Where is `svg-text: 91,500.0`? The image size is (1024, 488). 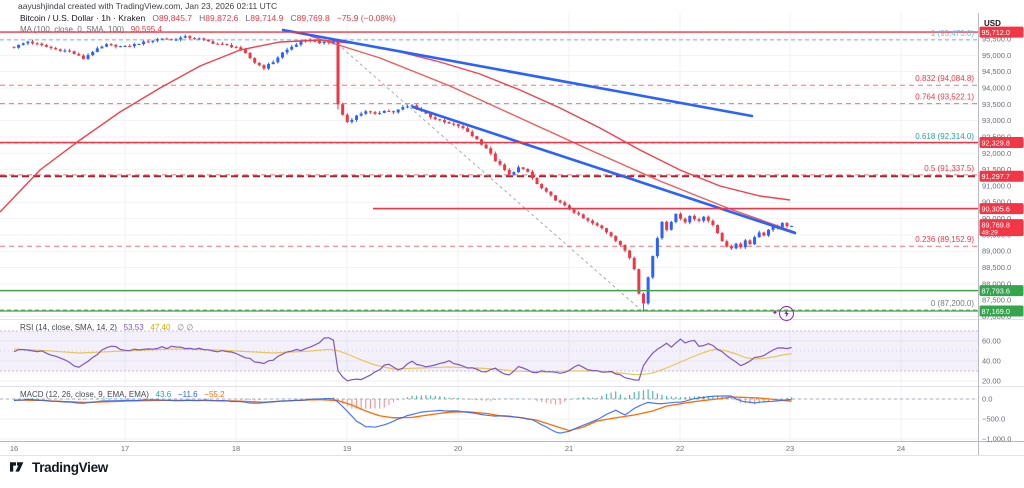 svg-text: 91,500.0 is located at coordinates (996, 169).